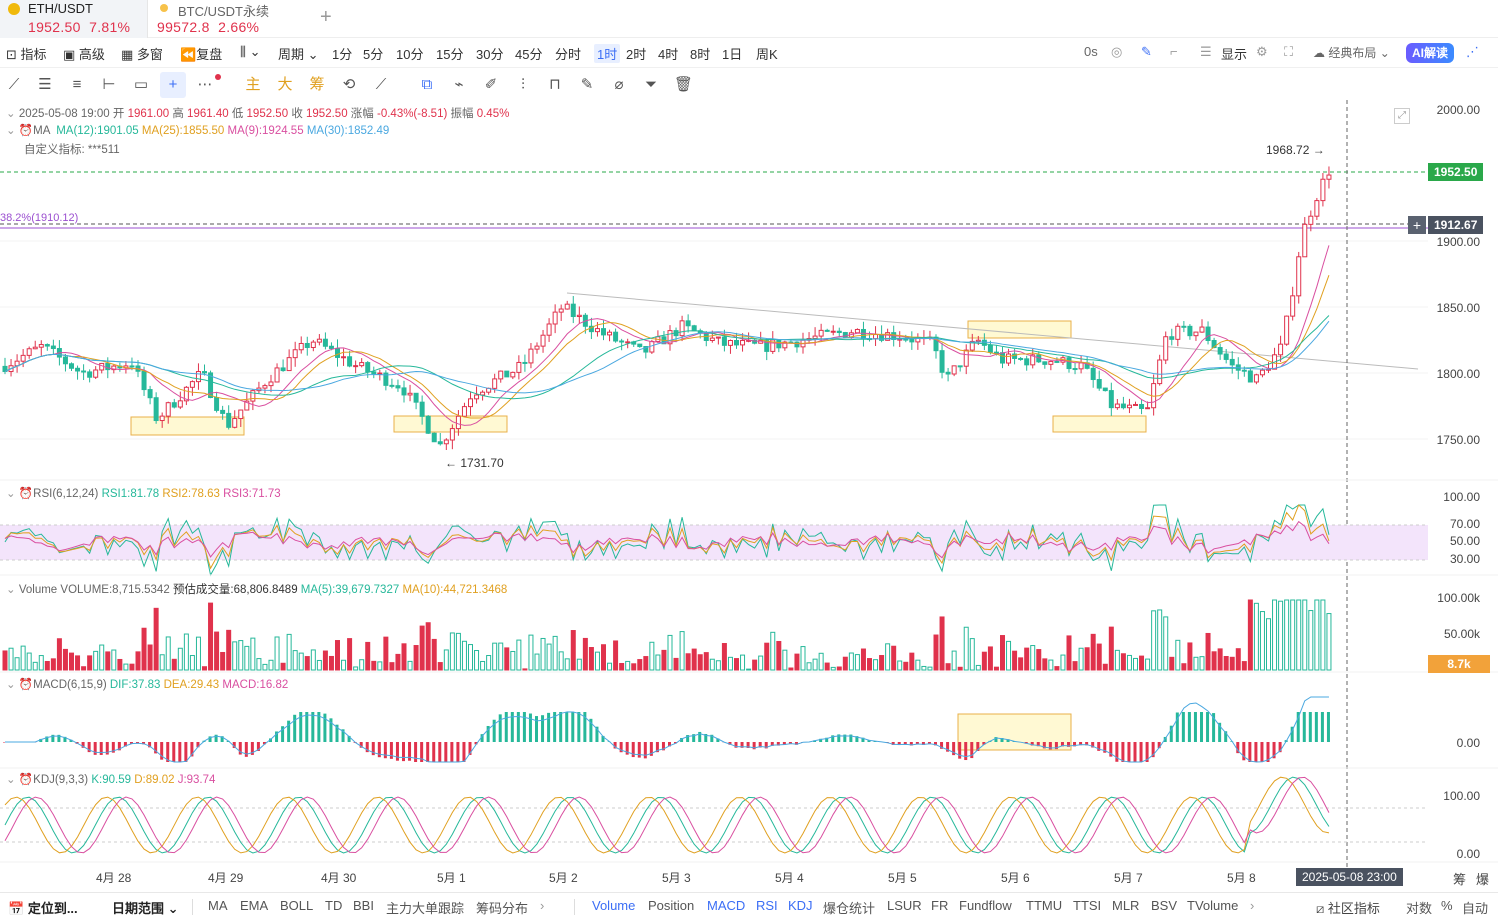 This screenshot has height=922, width=1498. Describe the element at coordinates (671, 905) in the screenshot. I see `indicator-toggle: Position` at that location.